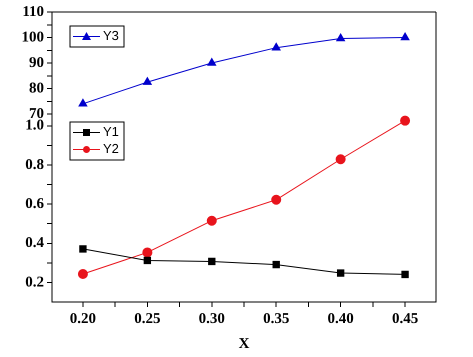 The height and width of the screenshot is (357, 473). What do you see at coordinates (244, 344) in the screenshot?
I see `x-axis-title: X` at bounding box center [244, 344].